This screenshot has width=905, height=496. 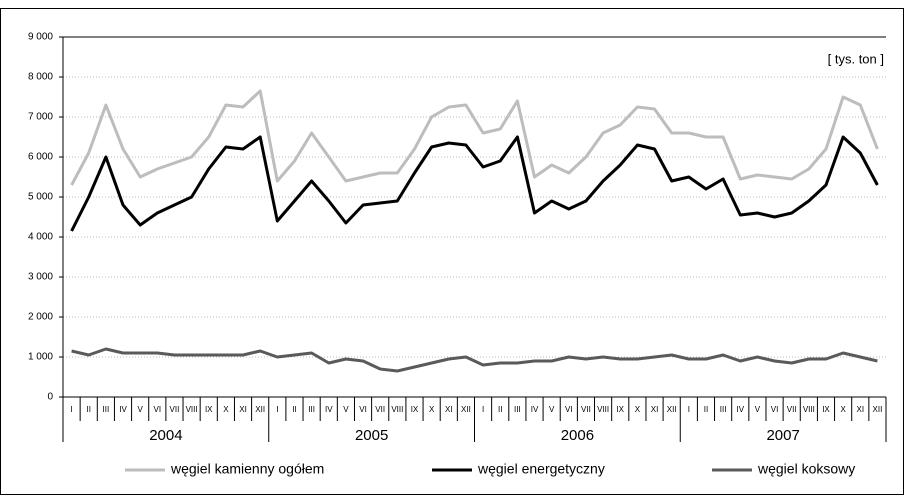 What do you see at coordinates (806, 469) in the screenshot?
I see `legend-label: węgiel koksowy` at bounding box center [806, 469].